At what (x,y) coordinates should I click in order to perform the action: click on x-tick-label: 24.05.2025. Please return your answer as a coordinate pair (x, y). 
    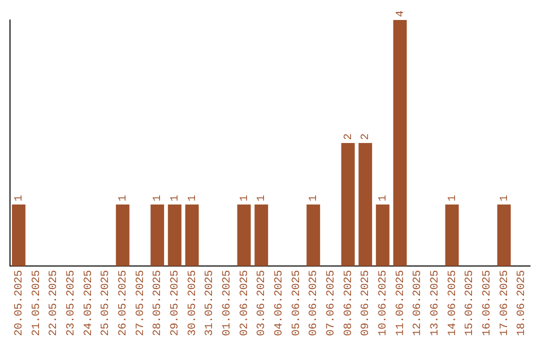
    Looking at the image, I should click on (88, 303).